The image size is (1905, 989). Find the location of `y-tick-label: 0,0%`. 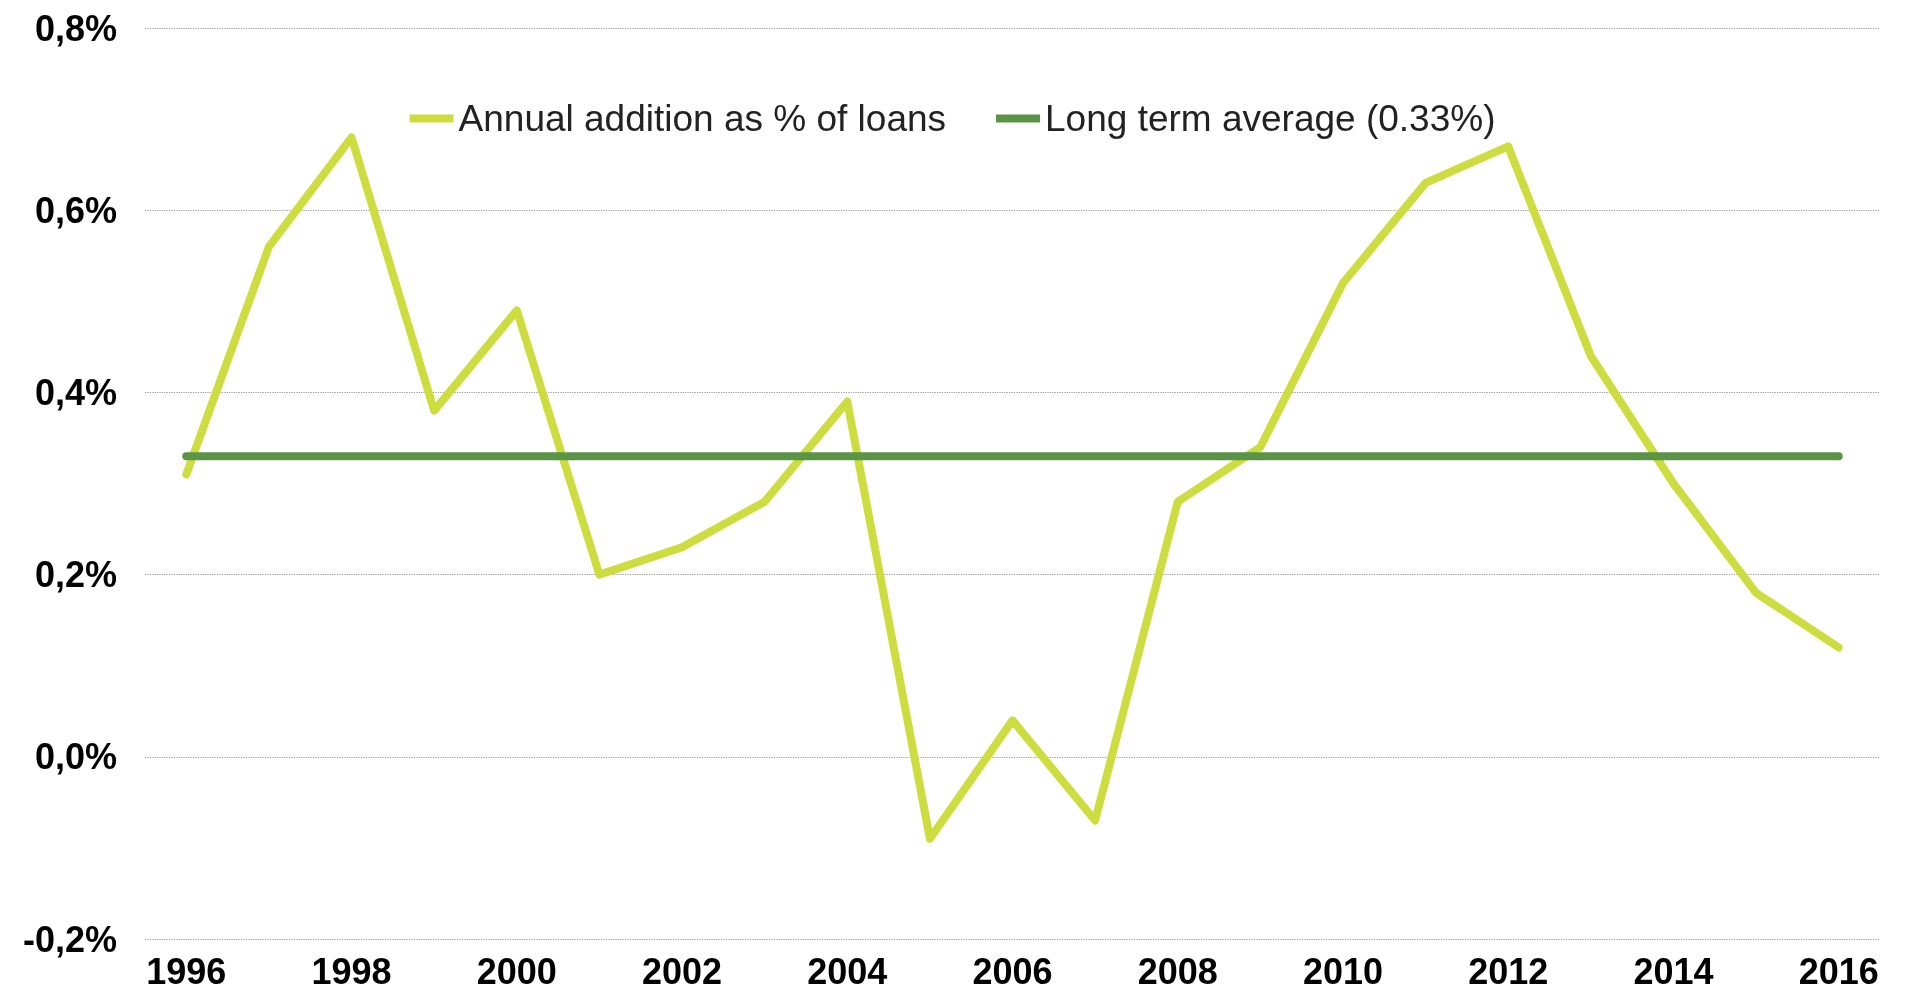

y-tick-label: 0,0% is located at coordinates (75, 757).